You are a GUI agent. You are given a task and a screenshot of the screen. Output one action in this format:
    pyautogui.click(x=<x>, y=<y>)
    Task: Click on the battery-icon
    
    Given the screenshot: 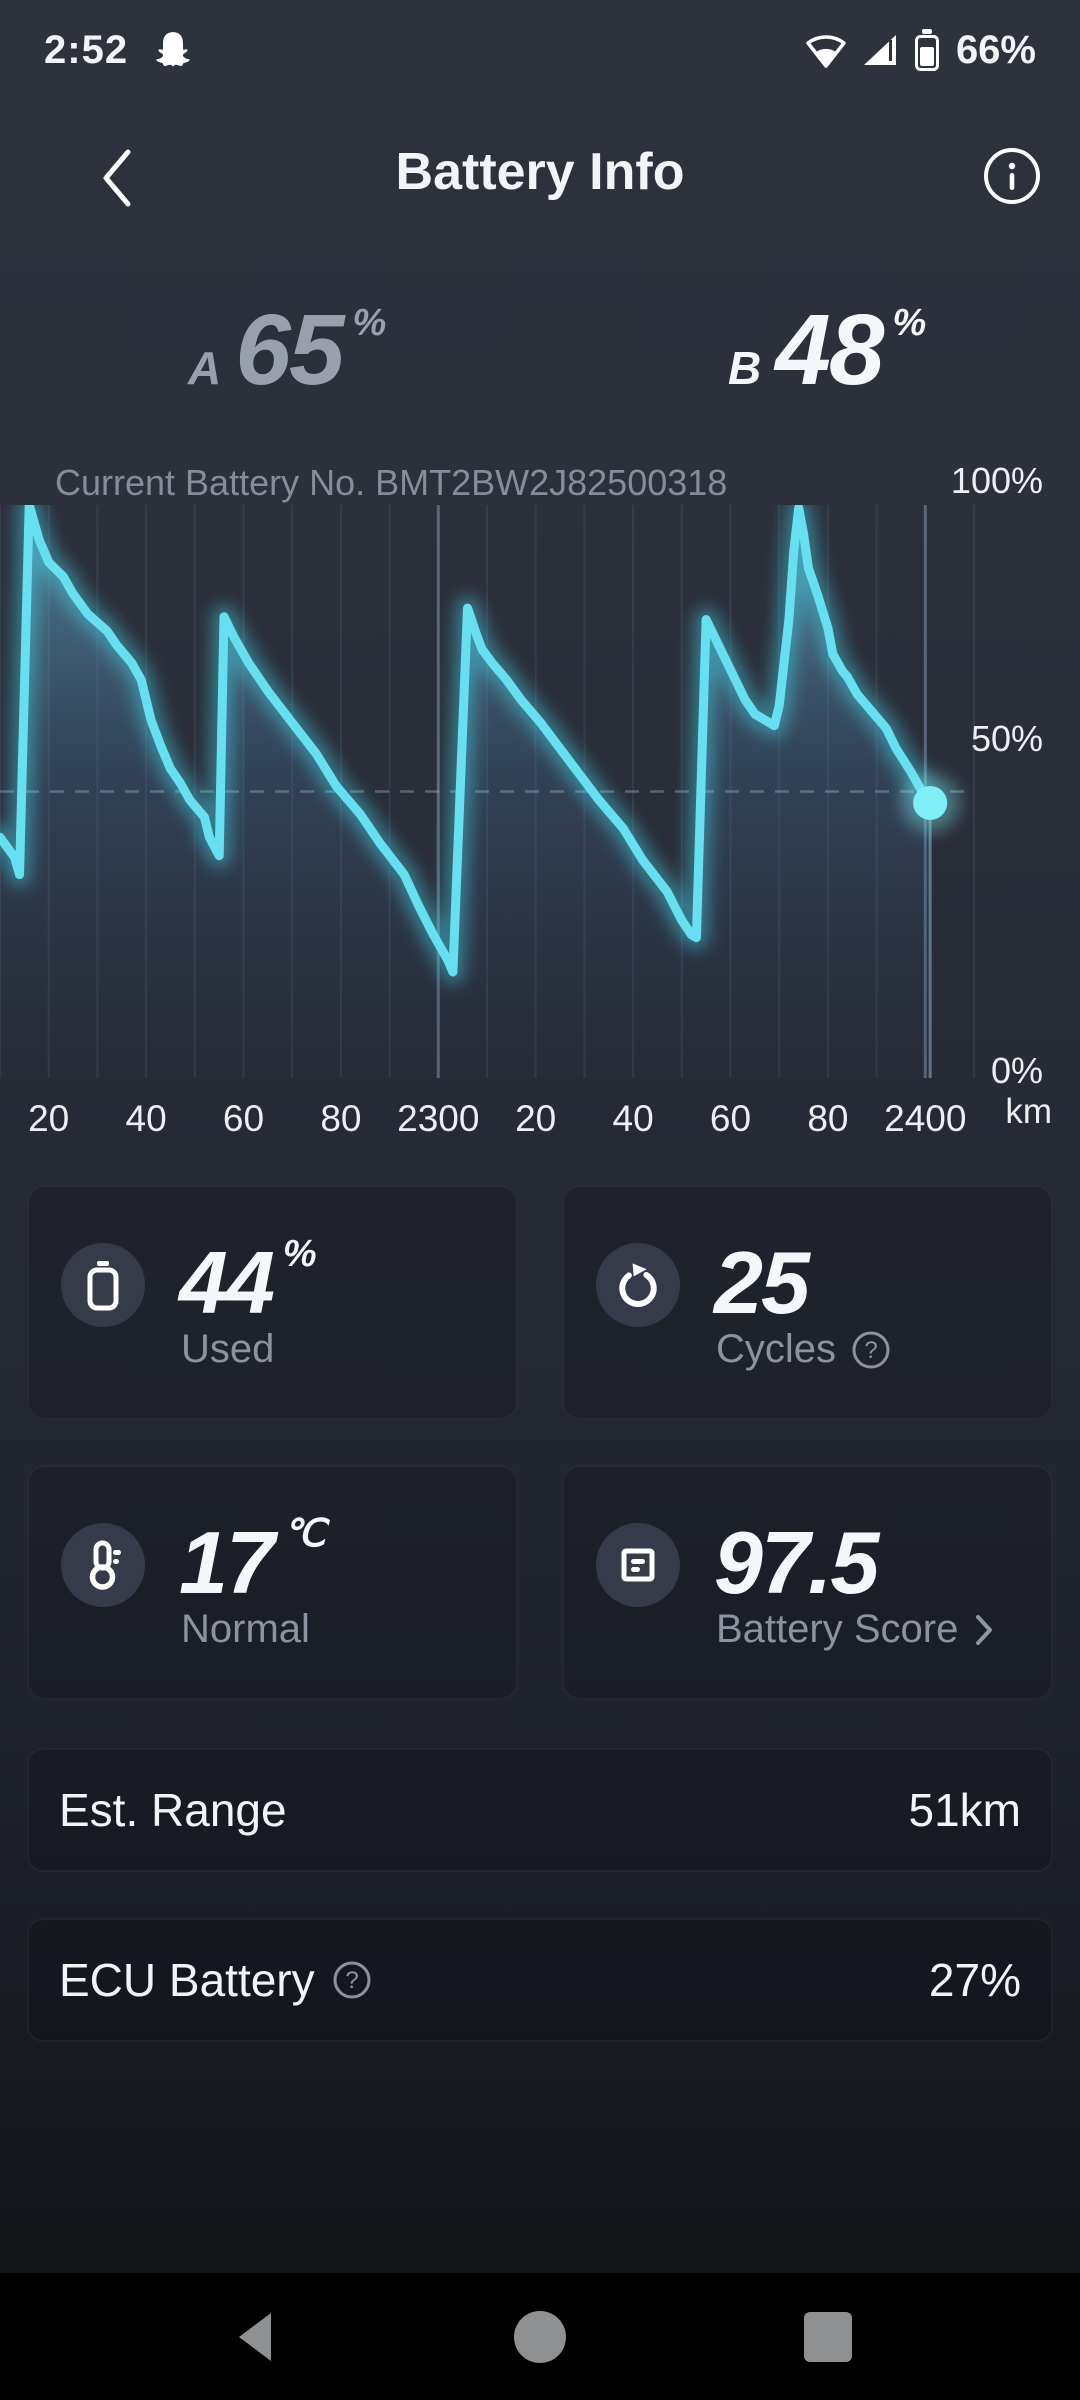 What is the action you would take?
    pyautogui.click(x=103, y=1285)
    